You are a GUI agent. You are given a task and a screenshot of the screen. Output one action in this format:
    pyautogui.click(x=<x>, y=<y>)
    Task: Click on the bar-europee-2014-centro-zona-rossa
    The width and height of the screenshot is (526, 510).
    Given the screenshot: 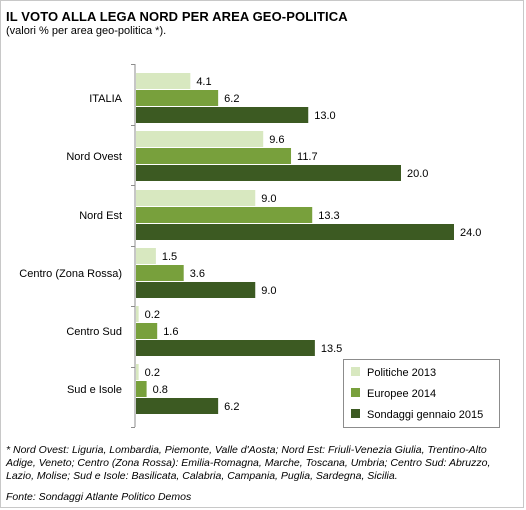 What is the action you would take?
    pyautogui.click(x=160, y=273)
    